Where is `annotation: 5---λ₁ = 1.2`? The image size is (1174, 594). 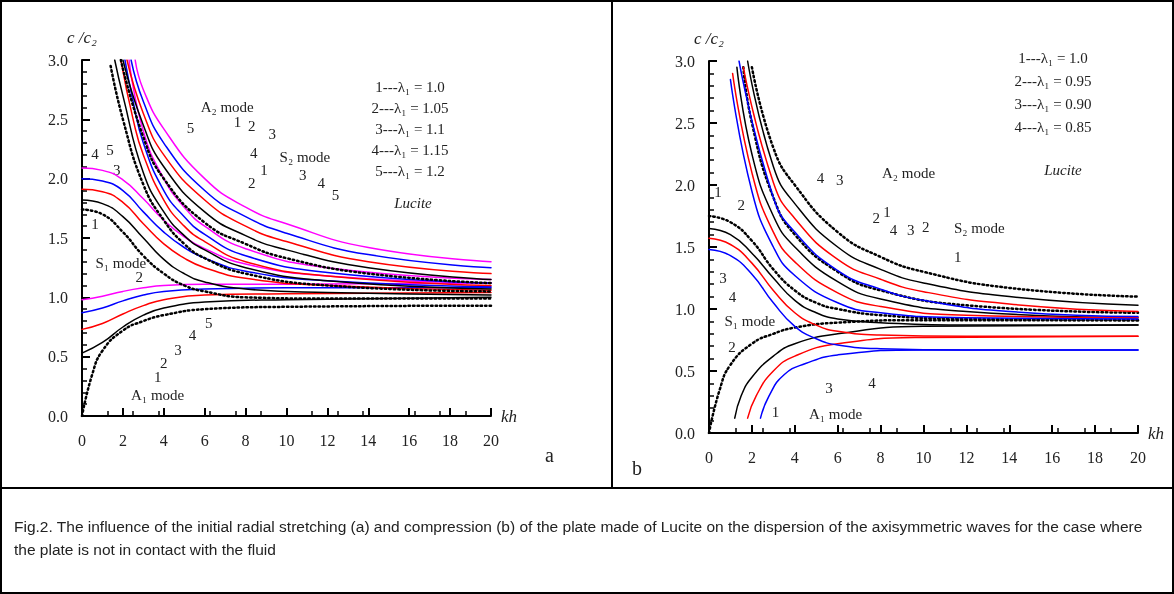
annotation: 5---λ₁ = 1.2 is located at coordinates (410, 171).